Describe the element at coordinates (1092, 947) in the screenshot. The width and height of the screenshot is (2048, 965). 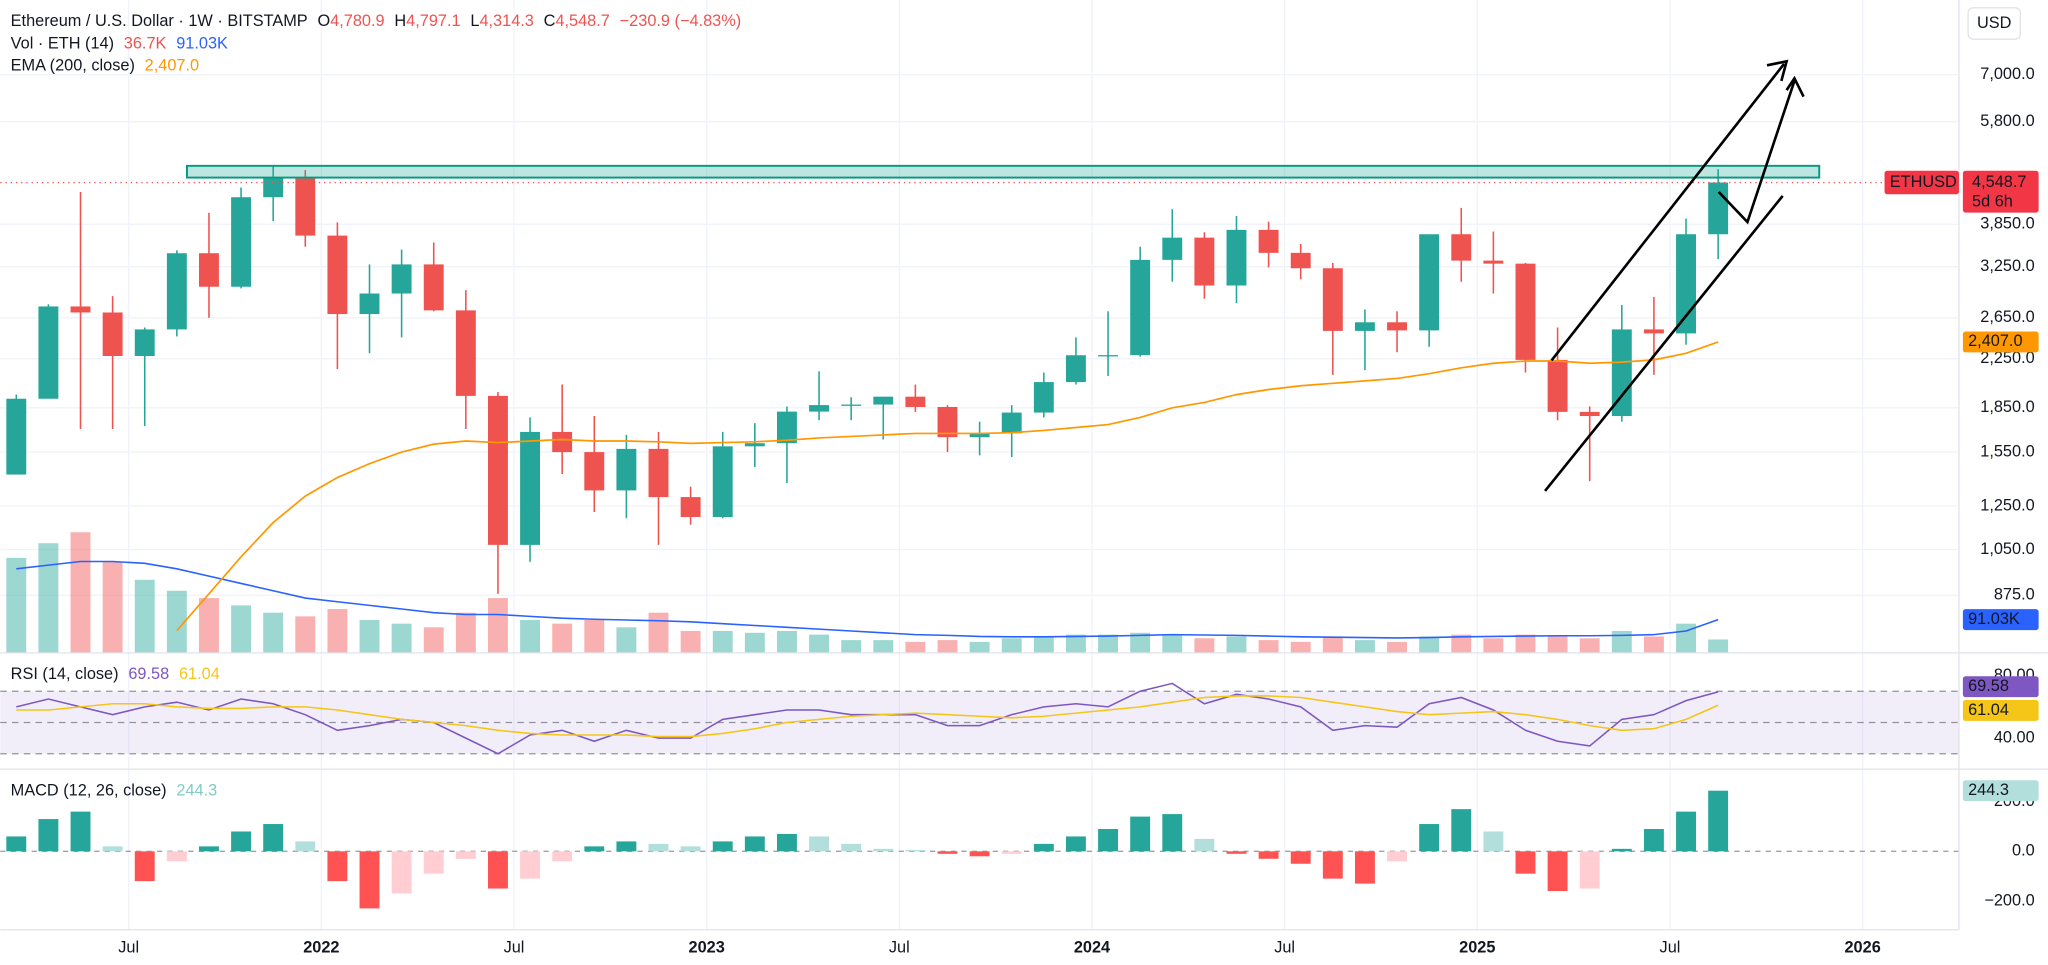
I see `x-tick-label: 2024` at that location.